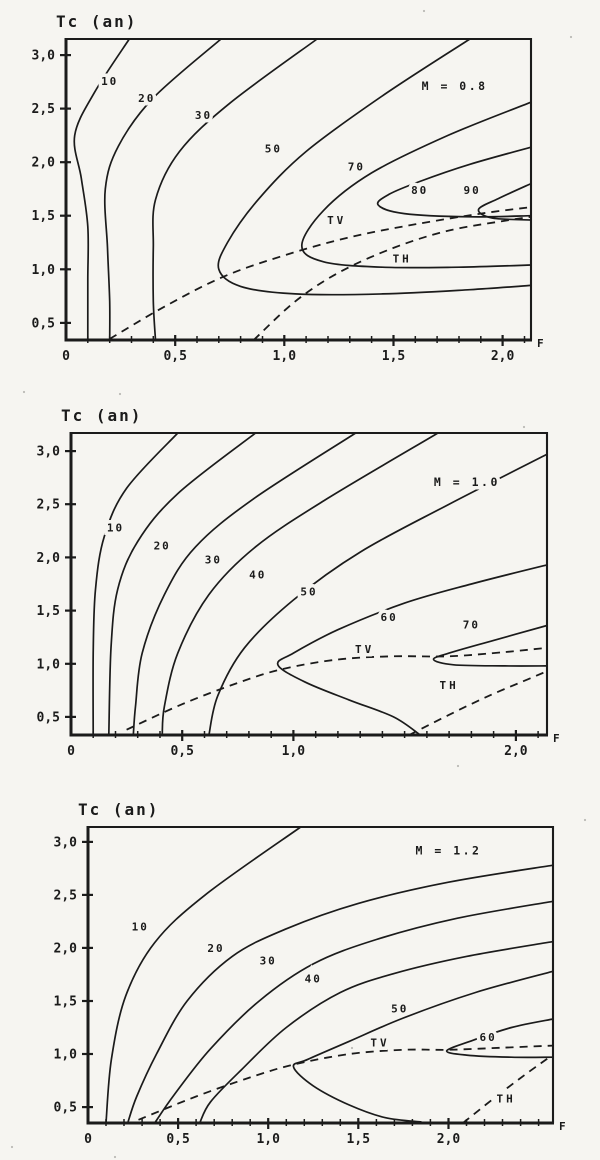 The width and height of the screenshot is (600, 1160). Describe the element at coordinates (294, 751) in the screenshot. I see `x-tick-label: 1,0` at that location.